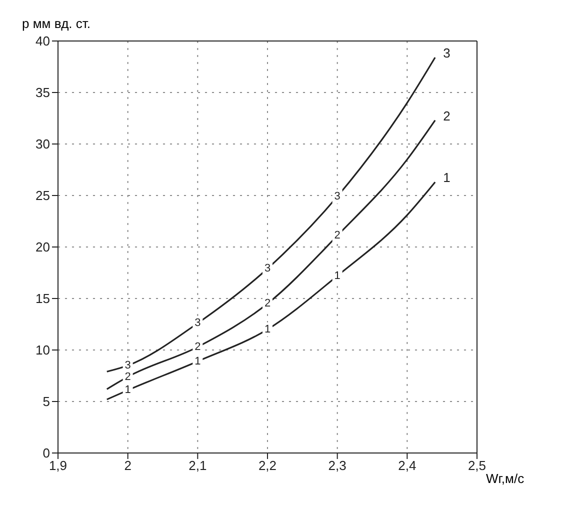  Describe the element at coordinates (337, 466) in the screenshot. I see `x-tick-label: 2,3` at that location.